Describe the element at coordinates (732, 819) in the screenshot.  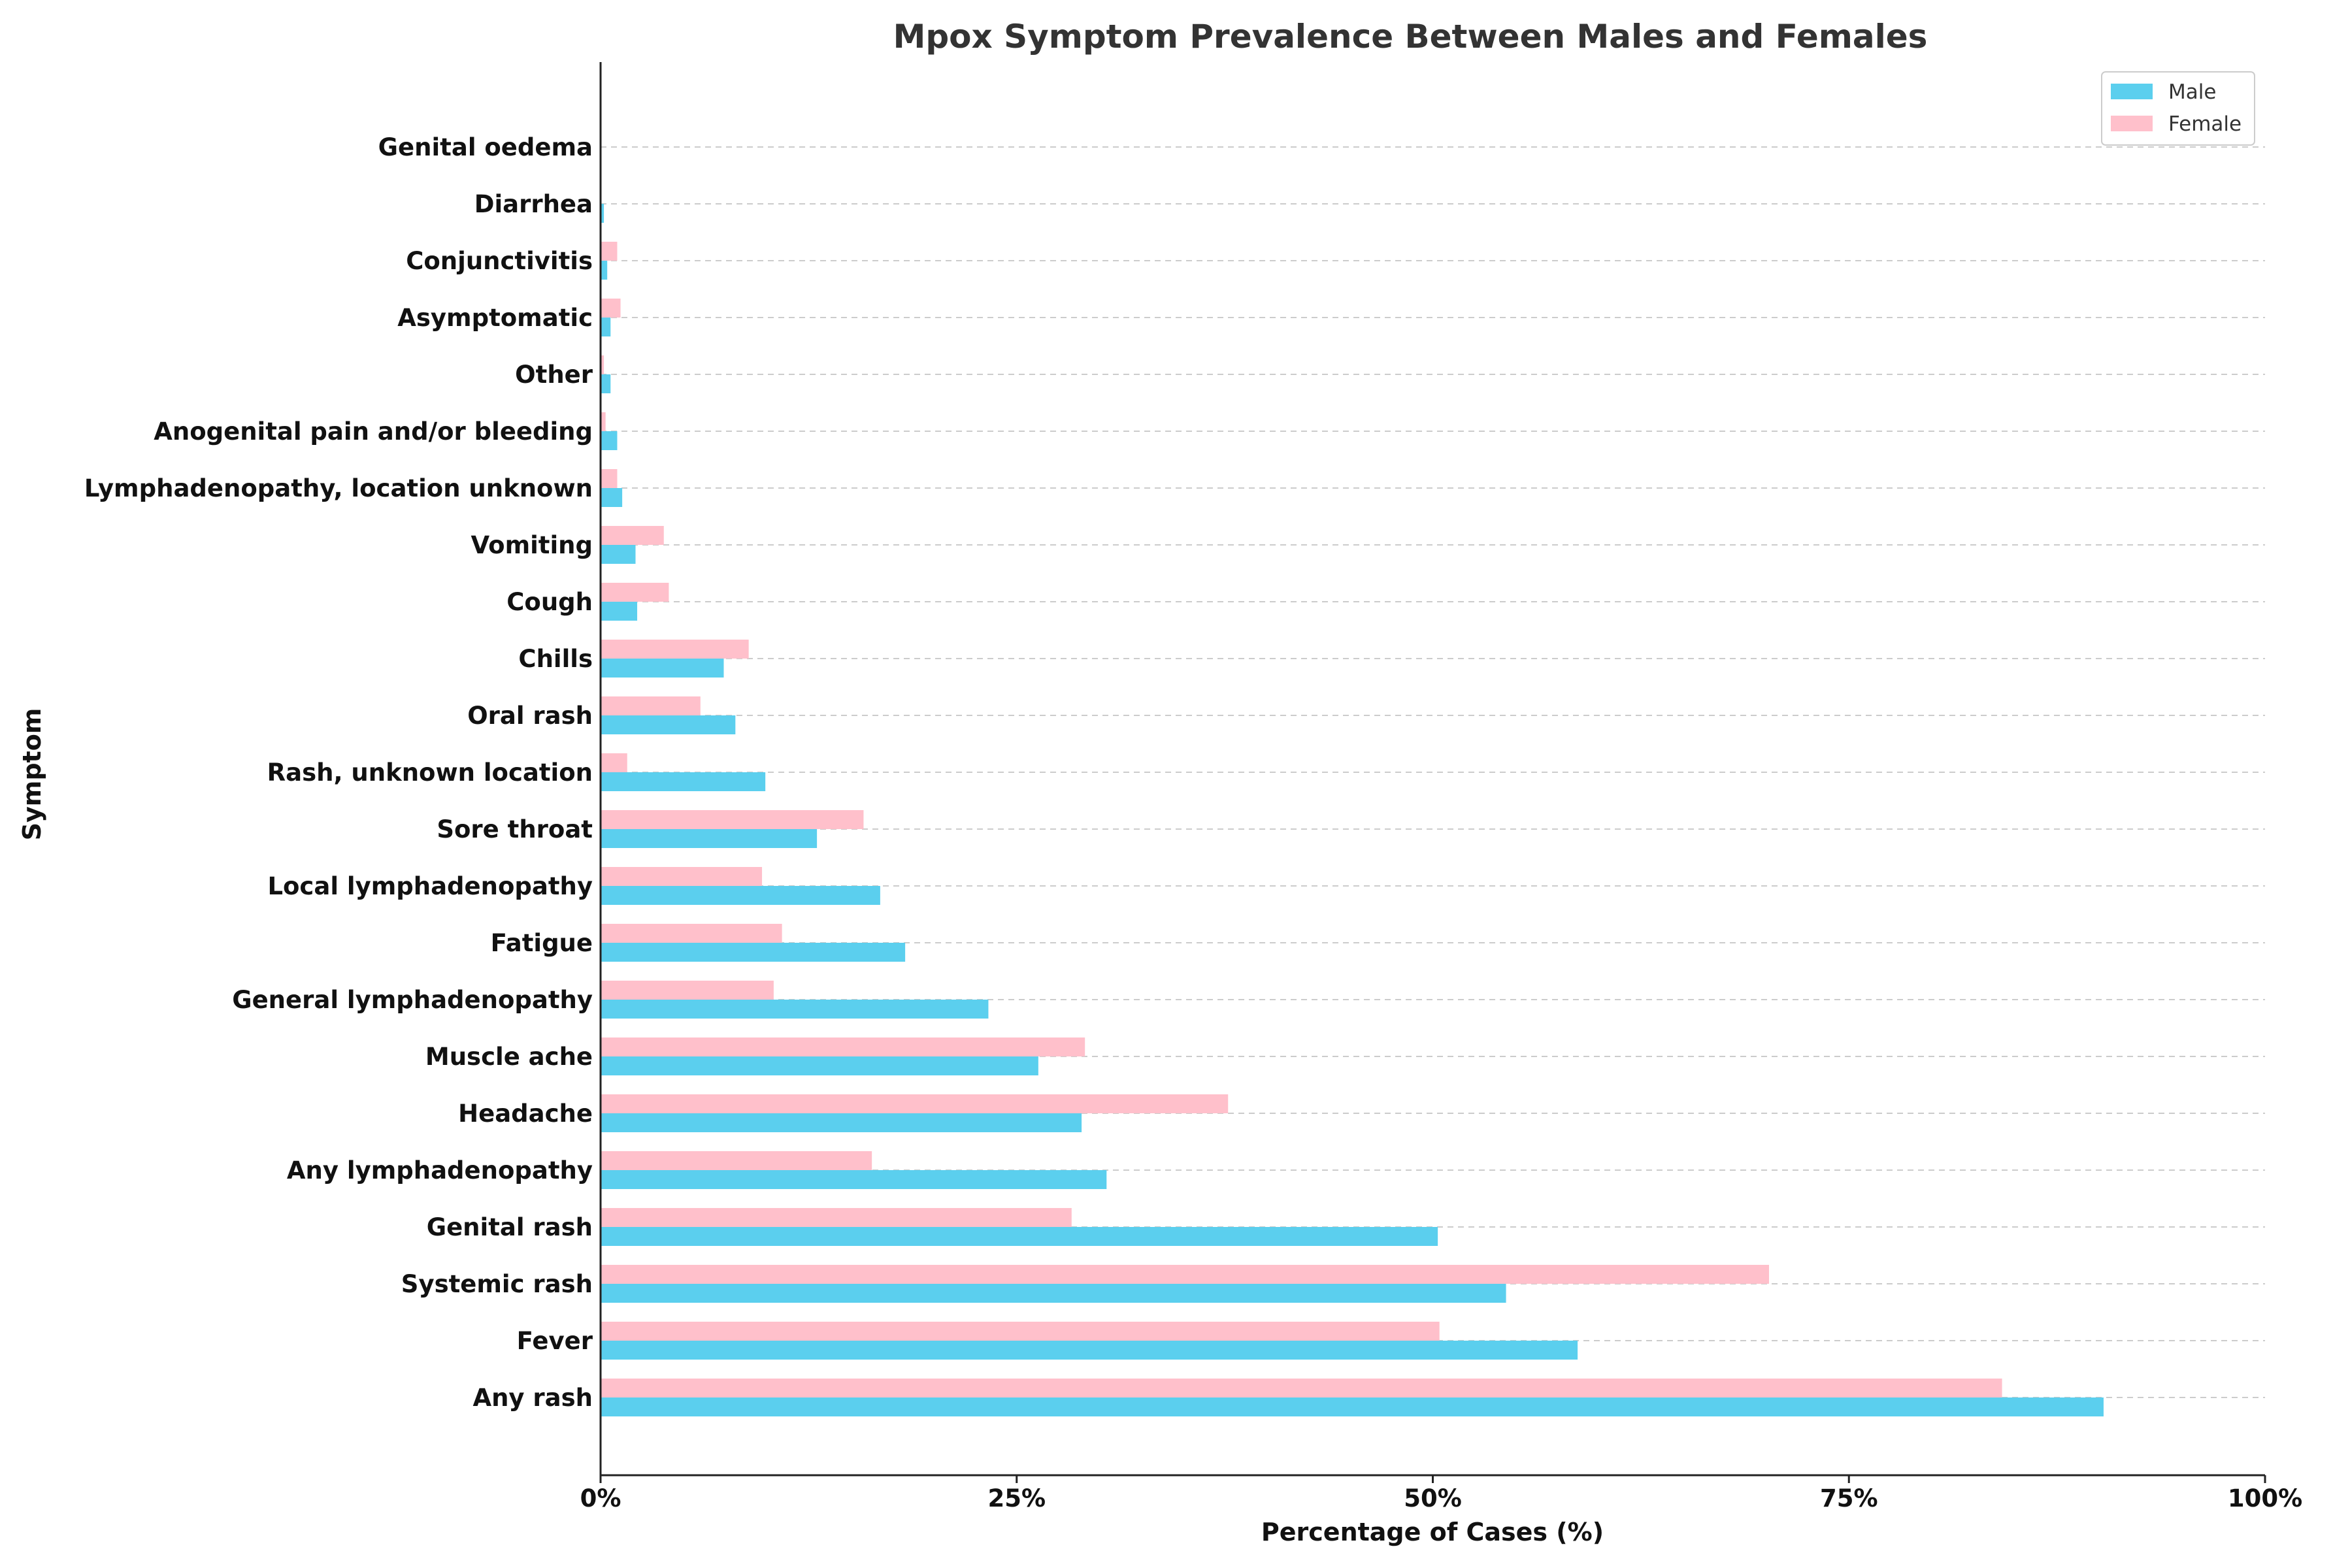
I see `bar-female-sore-throat` at that location.